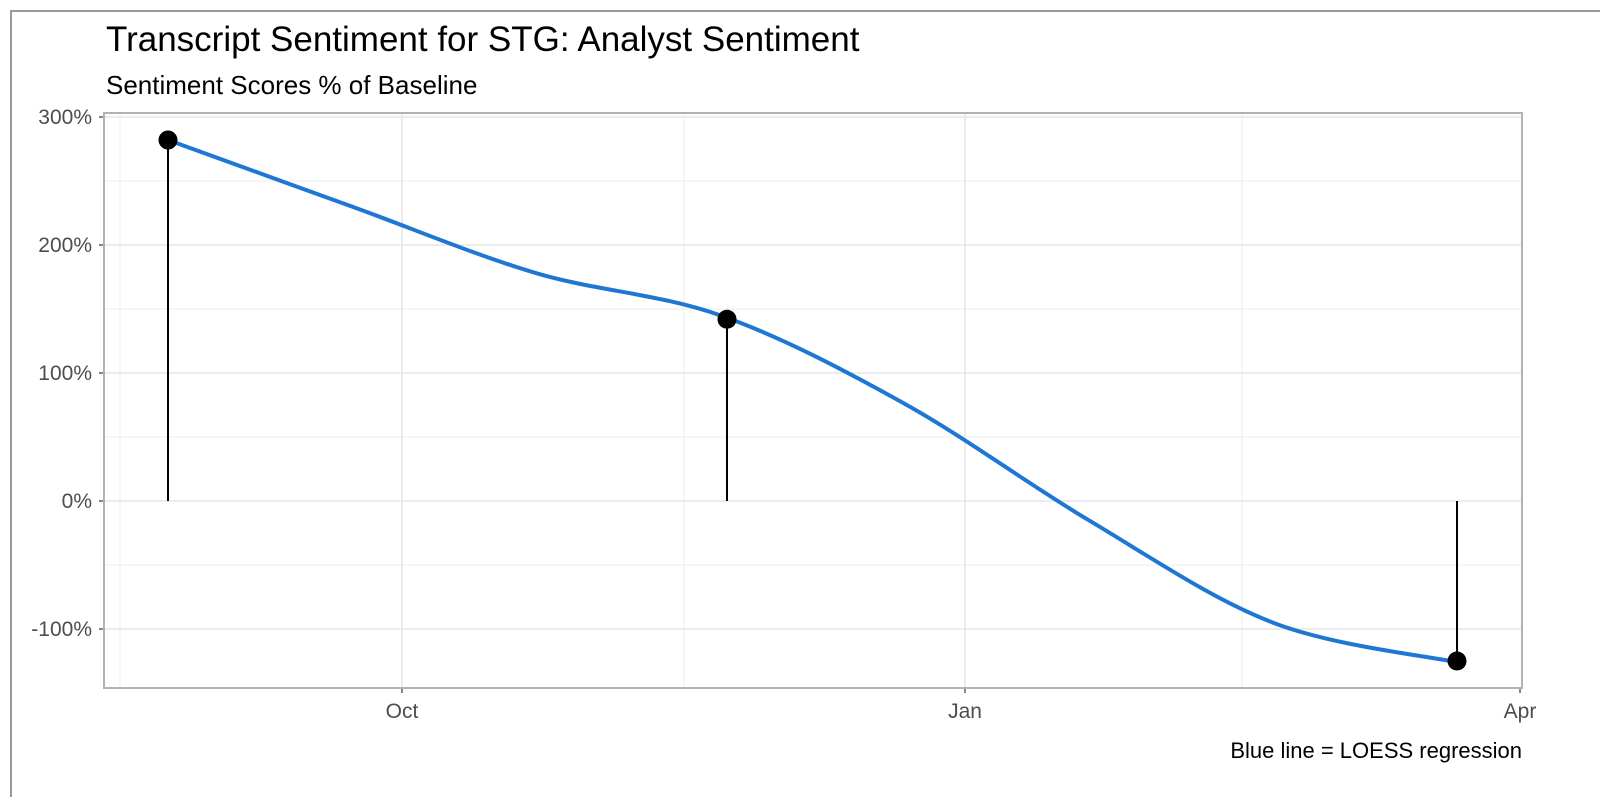 This screenshot has height=797, width=1600. I want to click on x-tick-label: Jan, so click(965, 711).